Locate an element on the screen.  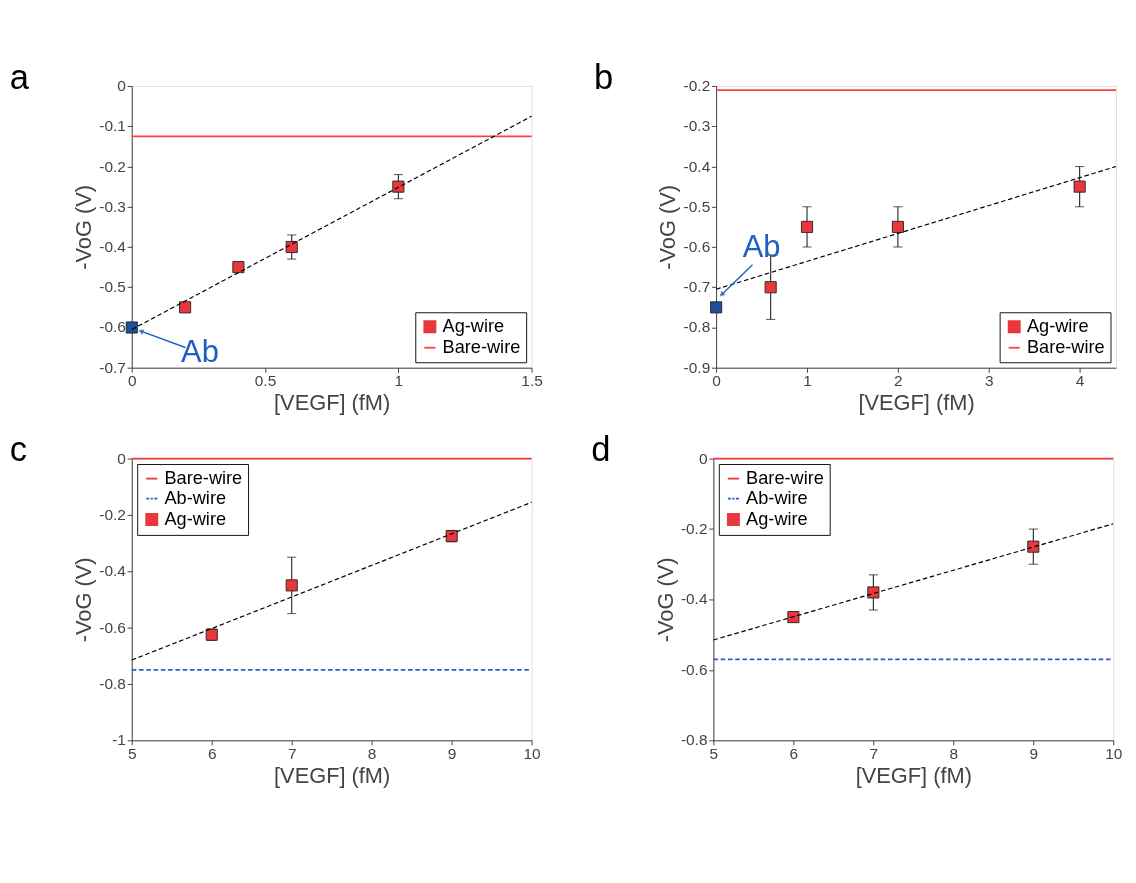
x-tick-label: 2 is located at coordinates (898, 381).